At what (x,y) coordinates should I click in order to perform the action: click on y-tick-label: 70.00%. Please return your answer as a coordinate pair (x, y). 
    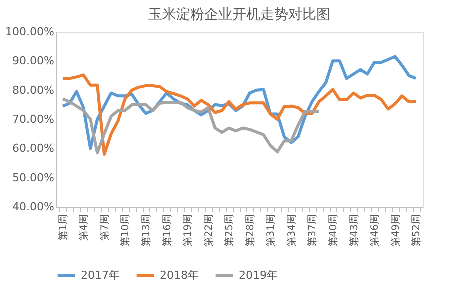
    Looking at the image, I should click on (33, 119).